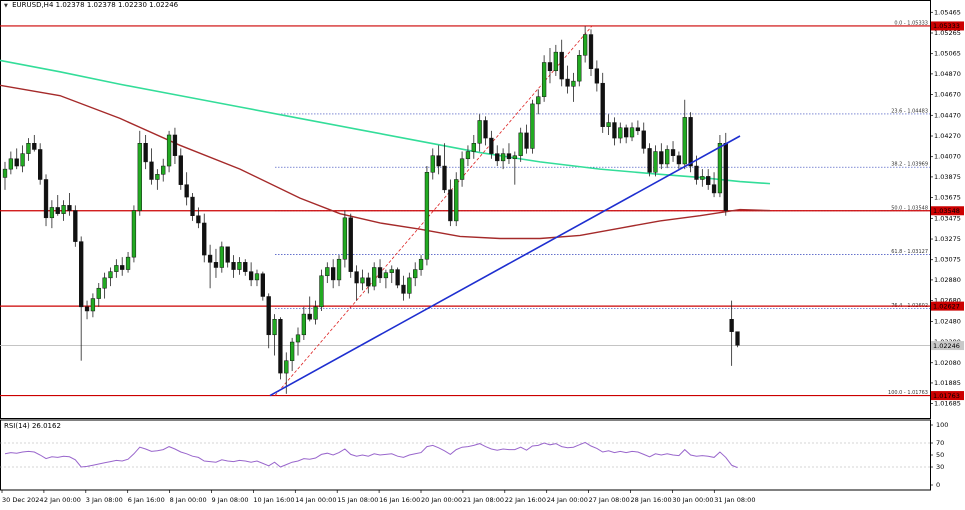 The height and width of the screenshot is (510, 965). What do you see at coordinates (188, 500) in the screenshot?
I see `time-axis-label: 8 Jan 00:00` at bounding box center [188, 500].